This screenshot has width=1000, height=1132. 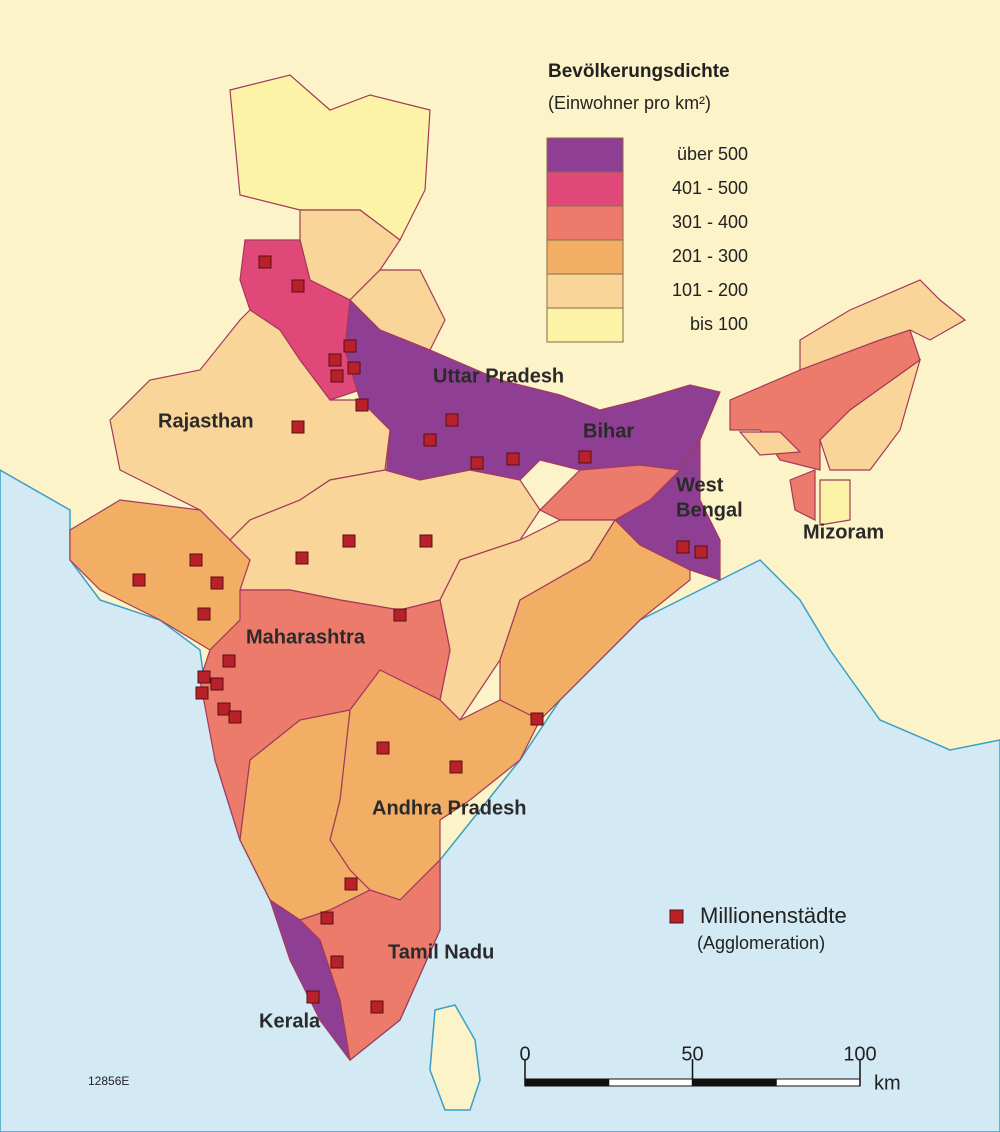 I want to click on legend-label: 301 - 400, so click(x=710, y=222).